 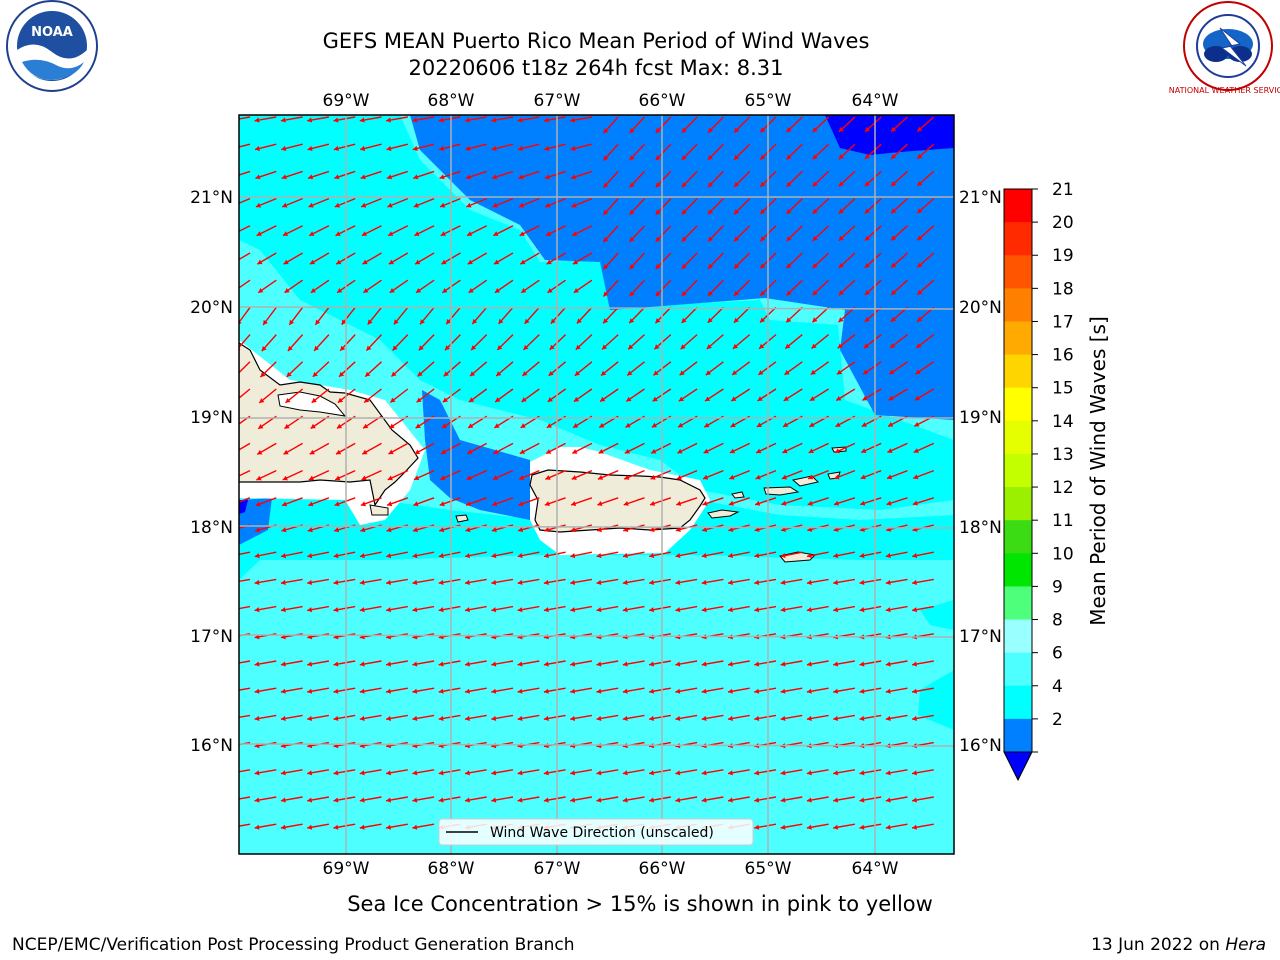 I want to click on left-lat-label: 19°N, so click(x=211, y=418).